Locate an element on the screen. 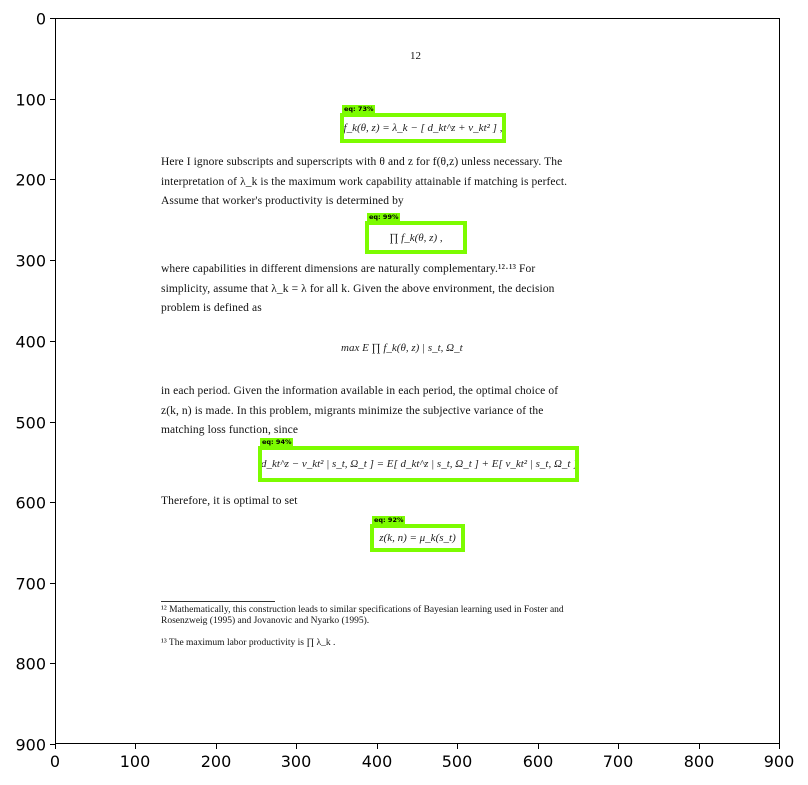 Image resolution: width=808 pixels, height=785 pixels. equation-text: f_k(θ, z) = λ_k − [ d_kt^z + ν_kt² ] , is located at coordinates (423, 128).